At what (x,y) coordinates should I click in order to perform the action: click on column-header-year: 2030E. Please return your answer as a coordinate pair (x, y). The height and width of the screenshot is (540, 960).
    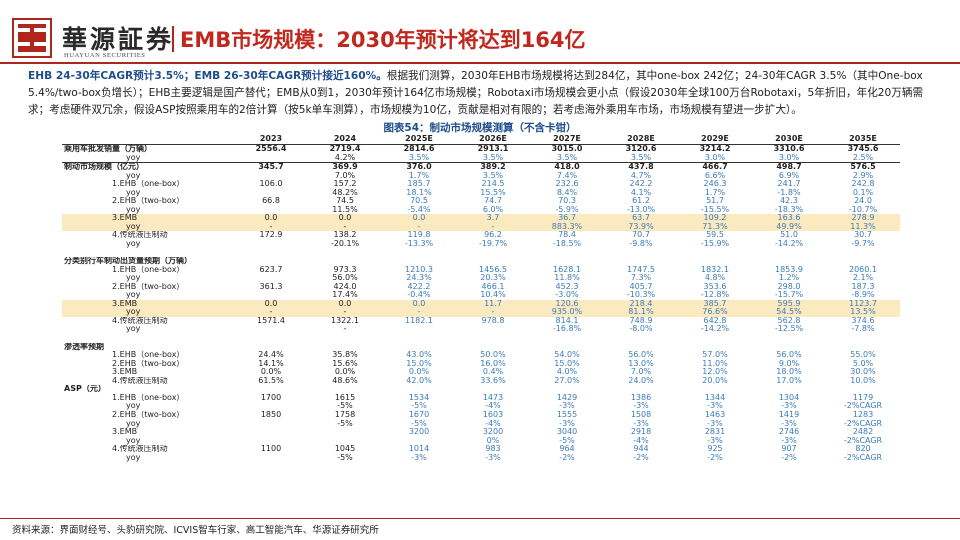
    Looking at the image, I should click on (789, 140).